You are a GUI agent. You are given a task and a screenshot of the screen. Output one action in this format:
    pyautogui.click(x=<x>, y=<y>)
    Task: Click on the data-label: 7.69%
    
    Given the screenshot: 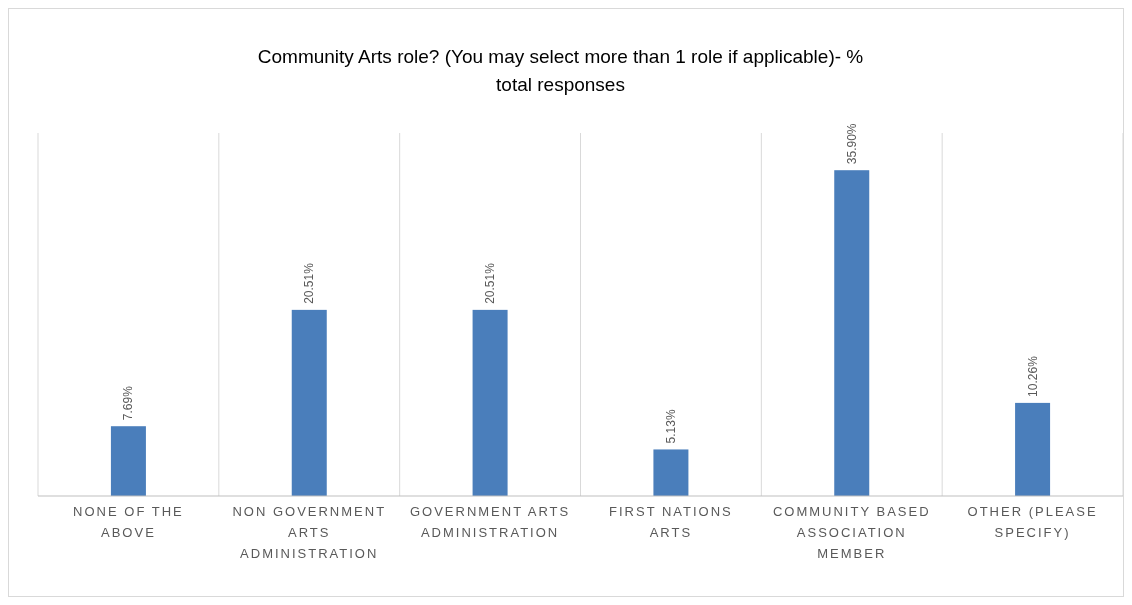 What is the action you would take?
    pyautogui.click(x=128, y=403)
    